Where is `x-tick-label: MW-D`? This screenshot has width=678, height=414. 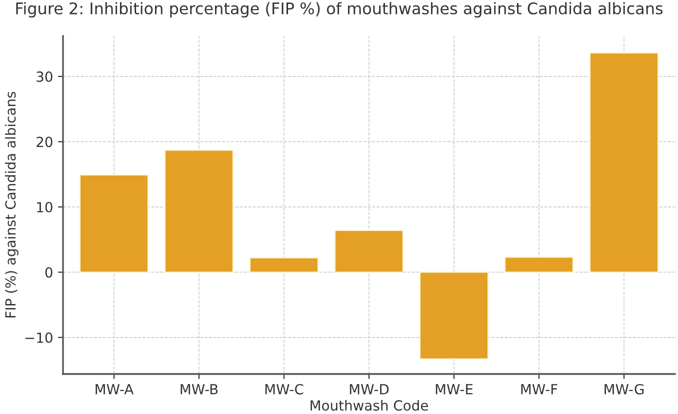 x-tick-label: MW-D is located at coordinates (369, 389).